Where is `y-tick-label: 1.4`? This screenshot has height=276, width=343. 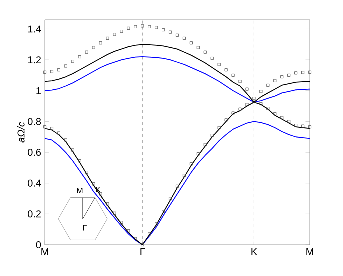 y-tick-label: 1.4 is located at coordinates (35, 29).